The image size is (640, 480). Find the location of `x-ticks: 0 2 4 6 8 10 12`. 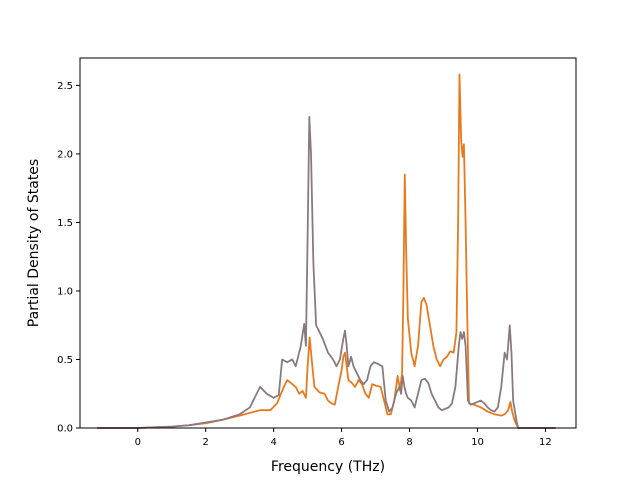

x-ticks: 0 2 4 6 8 10 12 is located at coordinates (343, 438).